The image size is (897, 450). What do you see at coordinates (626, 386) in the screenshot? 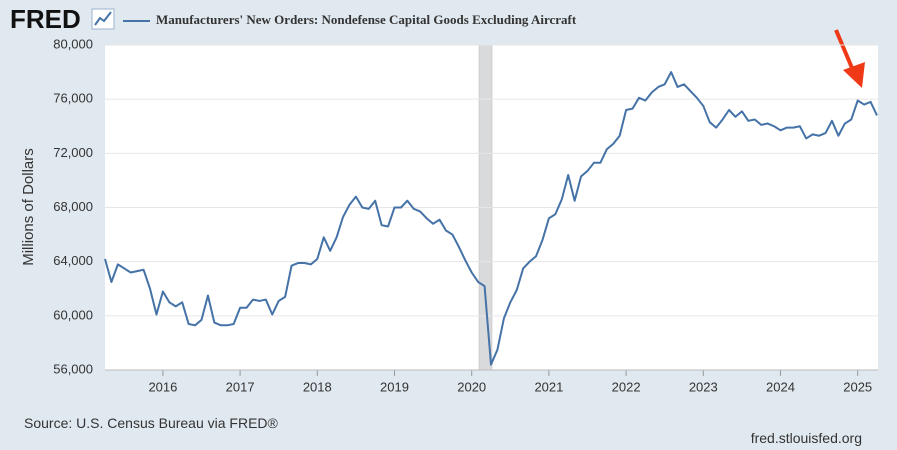
I see `x-tick-label: 2022` at bounding box center [626, 386].